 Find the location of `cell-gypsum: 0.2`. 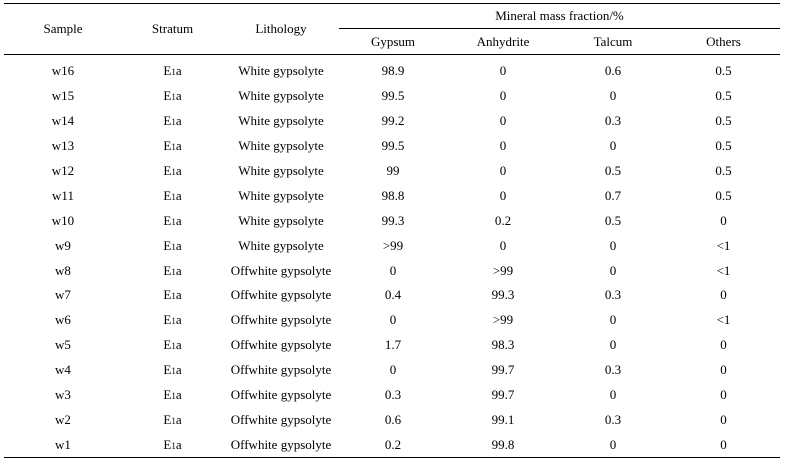

cell-gypsum: 0.2 is located at coordinates (393, 445).